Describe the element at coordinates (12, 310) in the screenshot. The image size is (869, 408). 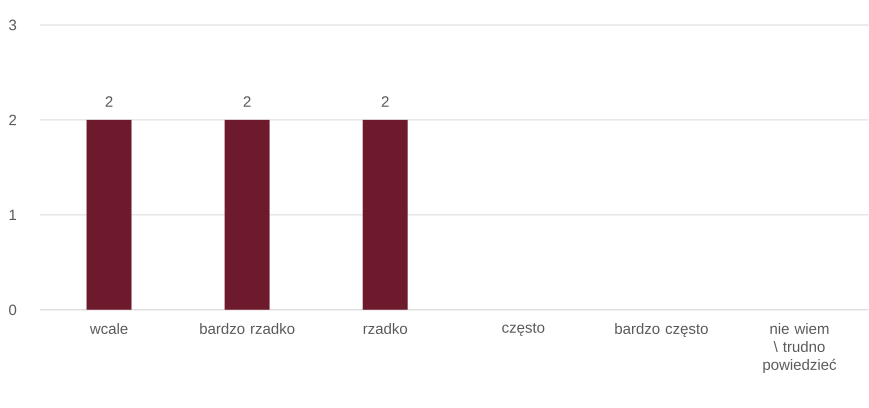
I see `y-tick-label: 0` at that location.